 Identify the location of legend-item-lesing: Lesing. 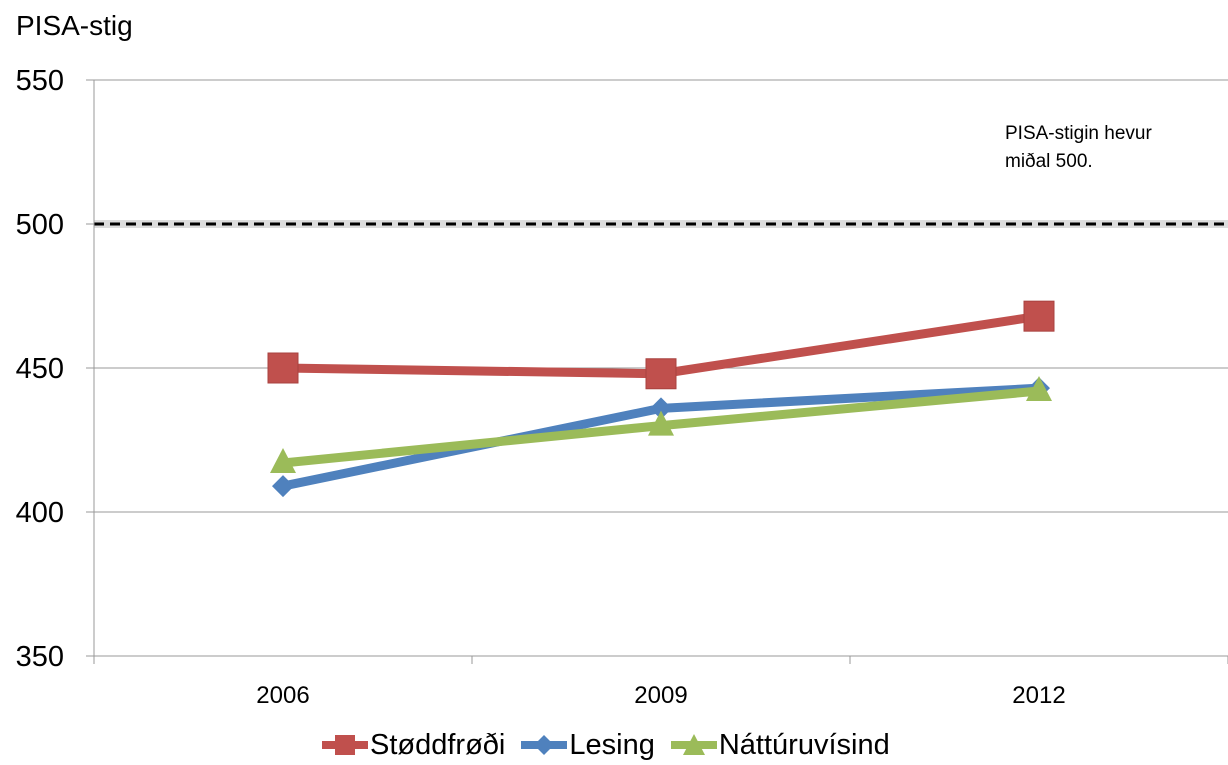
(587, 745).